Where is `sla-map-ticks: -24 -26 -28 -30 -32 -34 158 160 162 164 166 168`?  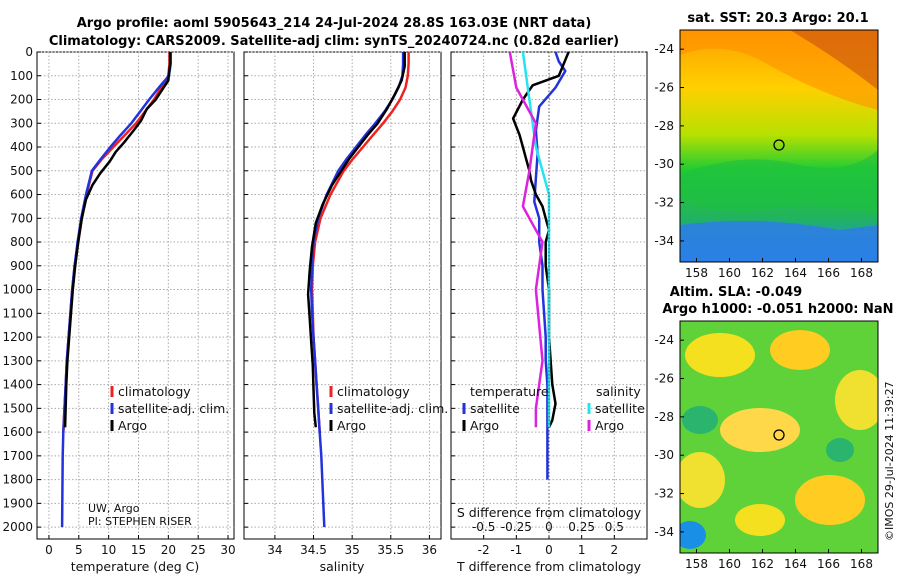
sla-map-ticks: -24 -26 -28 -30 -32 -34 158 160 162 164 166 168 is located at coordinates (763, 452).